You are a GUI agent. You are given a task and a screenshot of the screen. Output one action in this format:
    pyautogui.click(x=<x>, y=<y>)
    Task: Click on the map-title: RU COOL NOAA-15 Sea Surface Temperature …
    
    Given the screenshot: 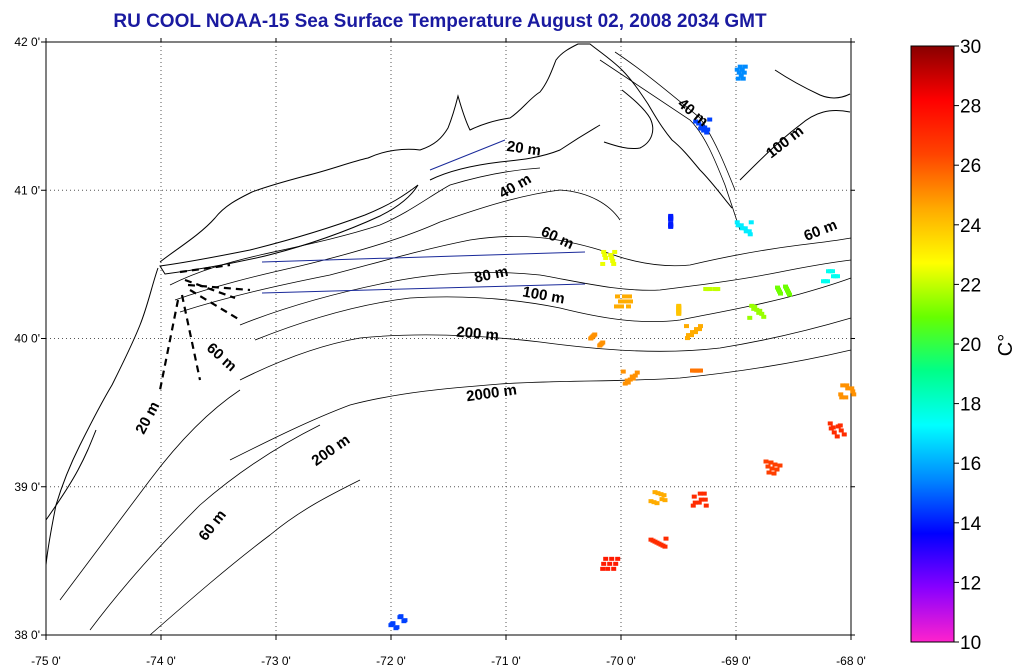 What is the action you would take?
    pyautogui.click(x=440, y=21)
    